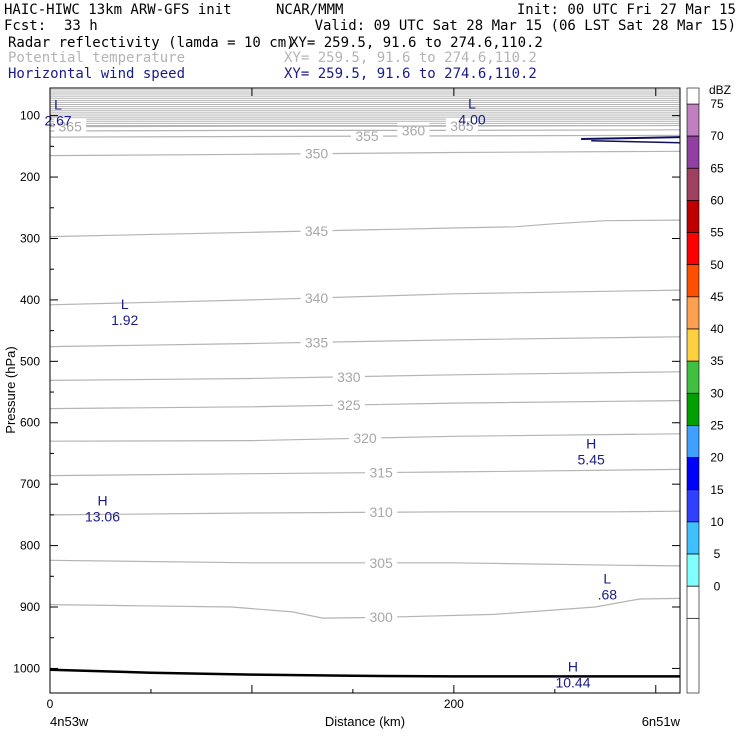 The height and width of the screenshot is (740, 740). What do you see at coordinates (717, 329) in the screenshot?
I see `dbz-level-label: 40` at bounding box center [717, 329].